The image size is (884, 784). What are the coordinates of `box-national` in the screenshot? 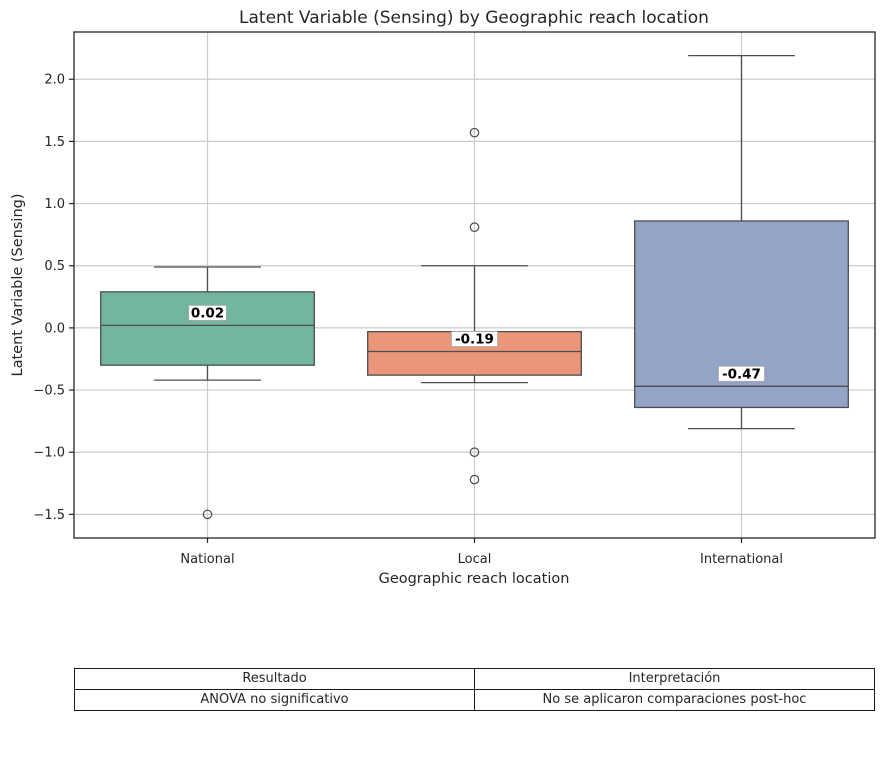 It's located at (207, 328).